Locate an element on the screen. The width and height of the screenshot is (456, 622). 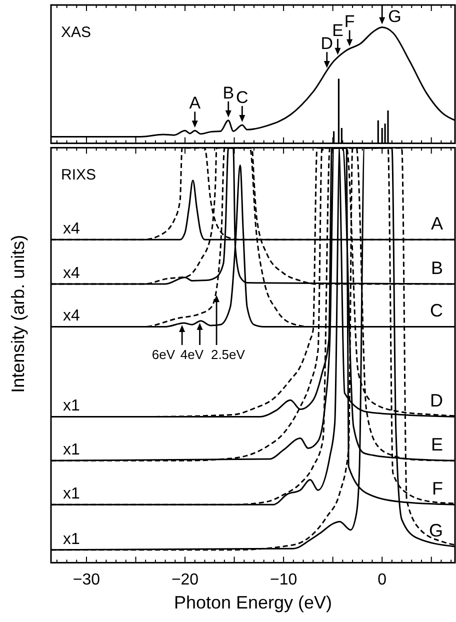
series-label: B is located at coordinates (436, 268).